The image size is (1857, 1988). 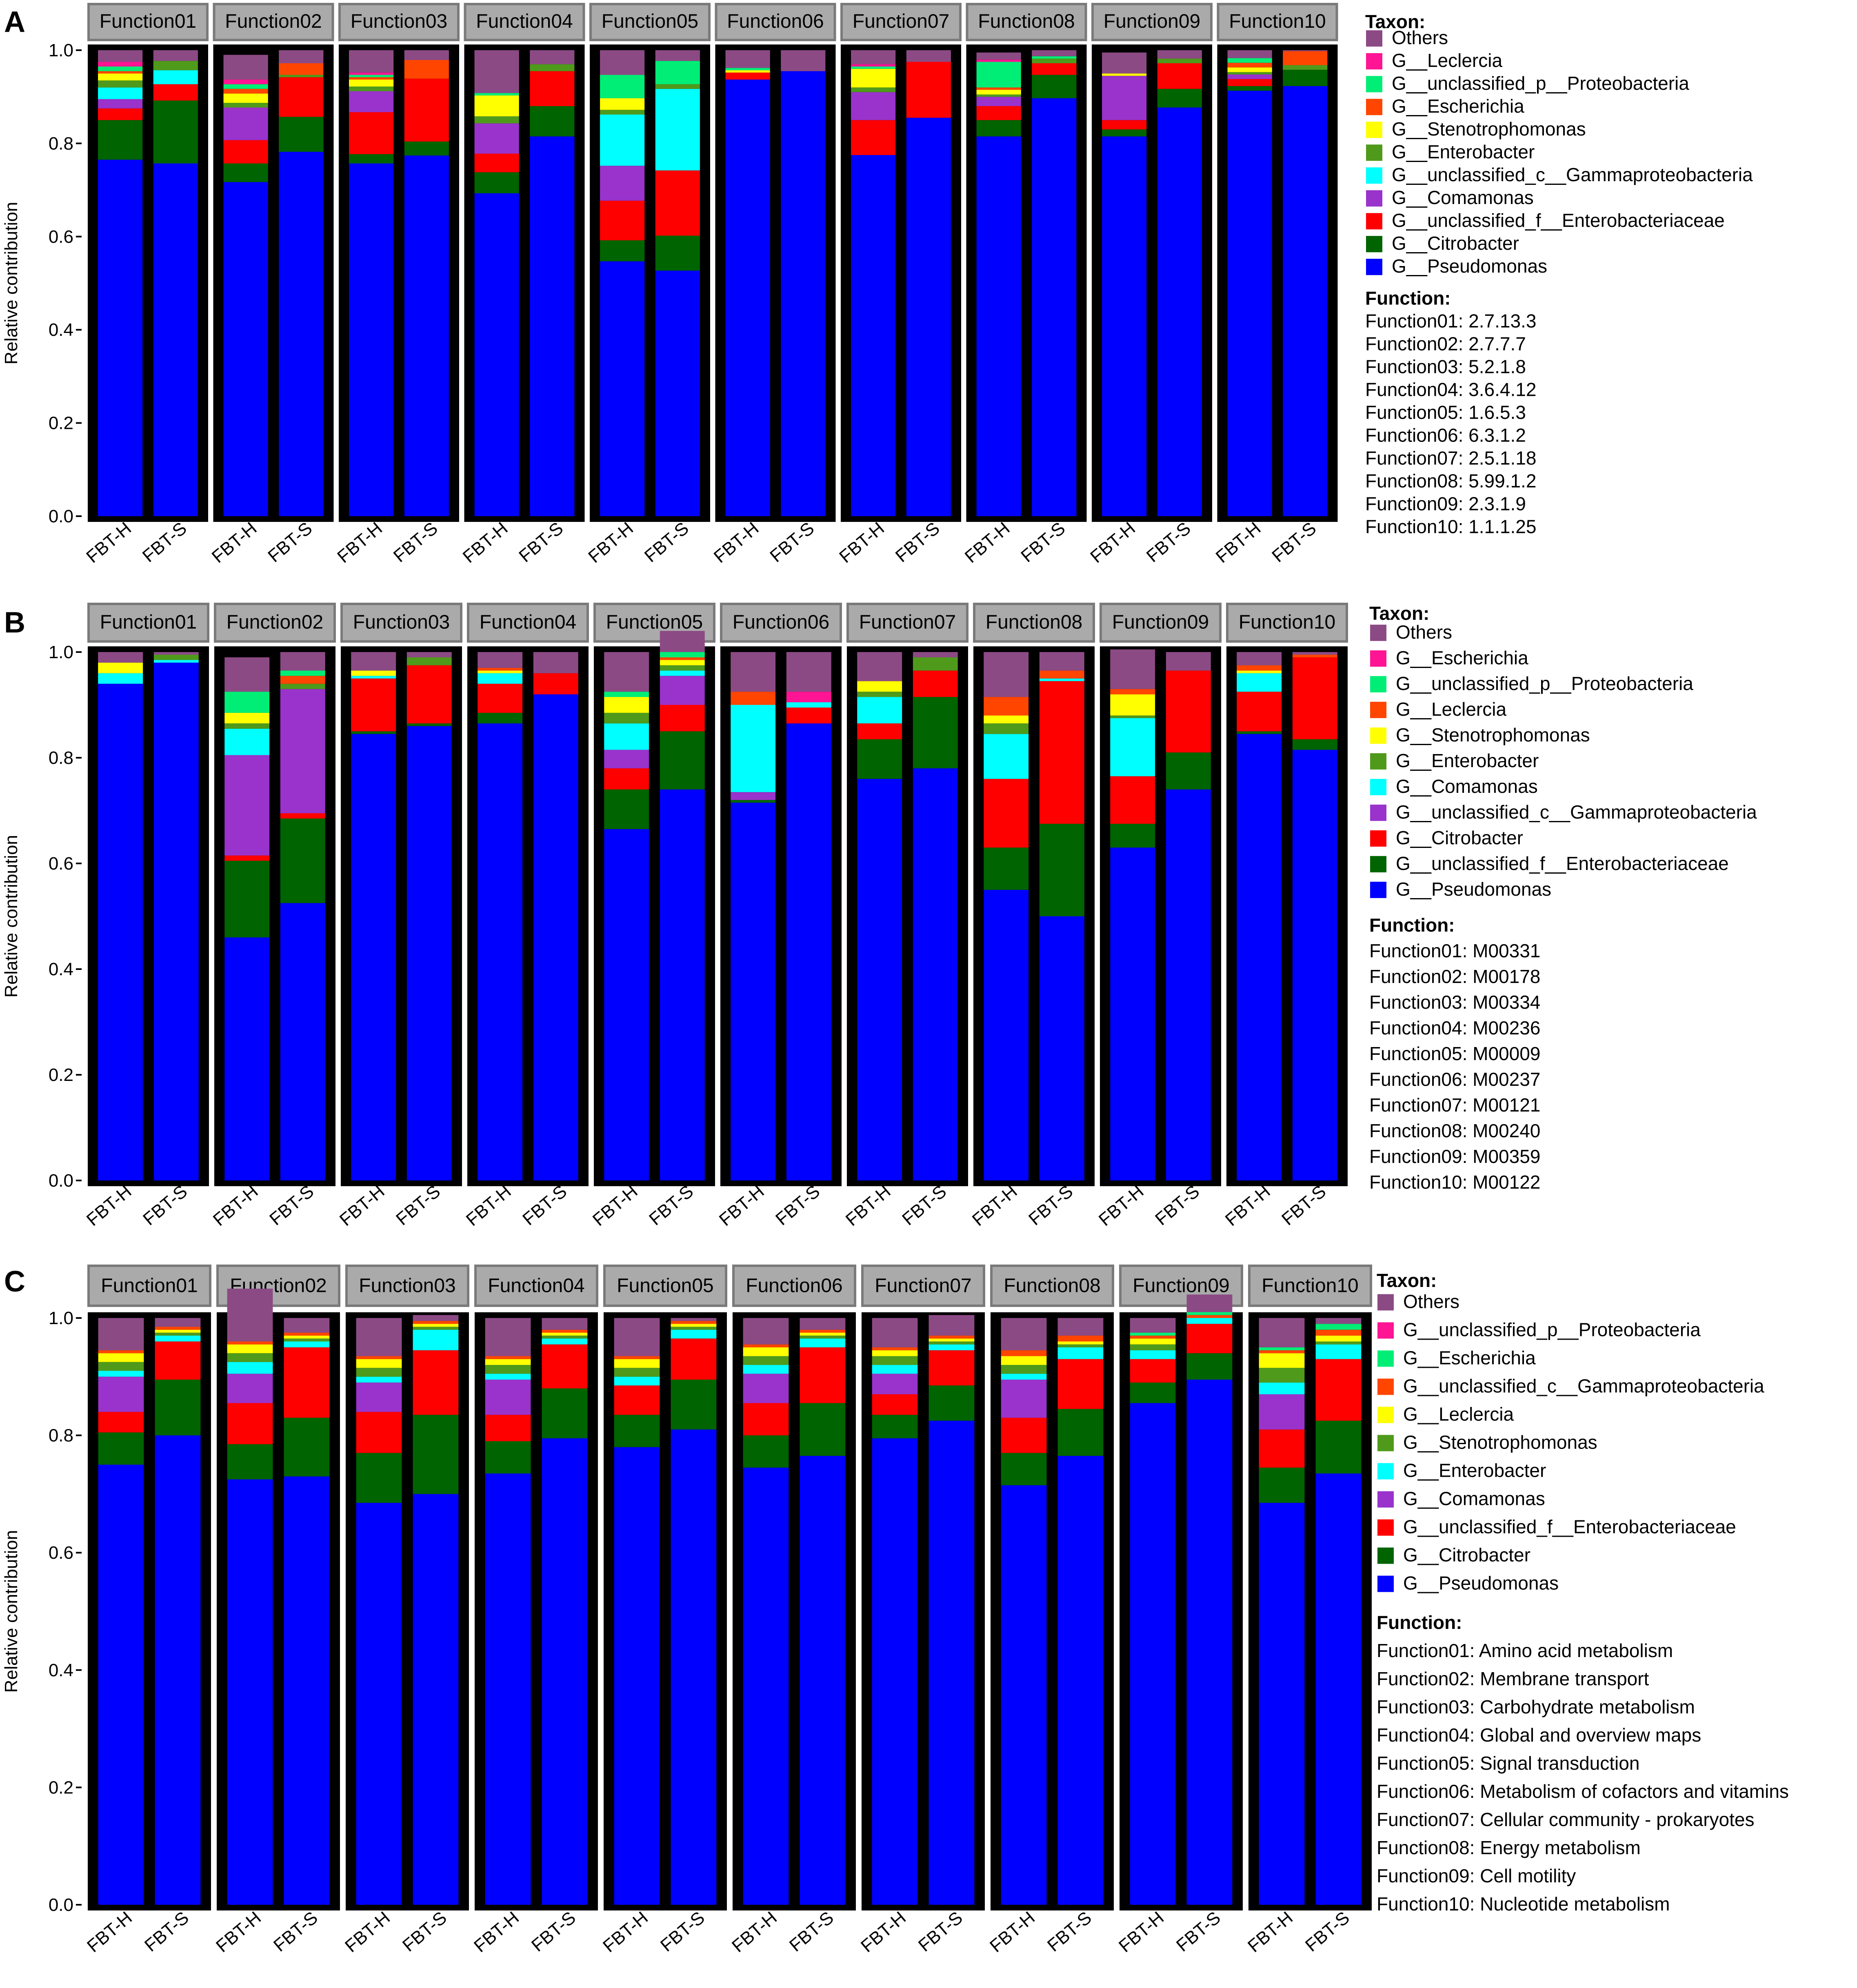 I want to click on y-axis-label: Relative contribution, so click(x=11, y=916).